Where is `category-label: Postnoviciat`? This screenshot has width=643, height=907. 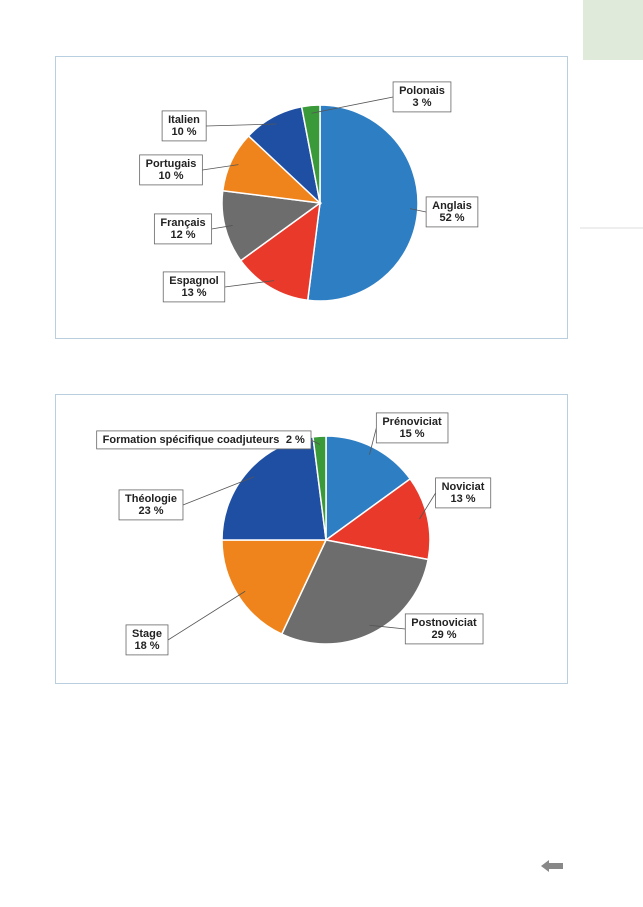 category-label: Postnoviciat is located at coordinates (444, 623).